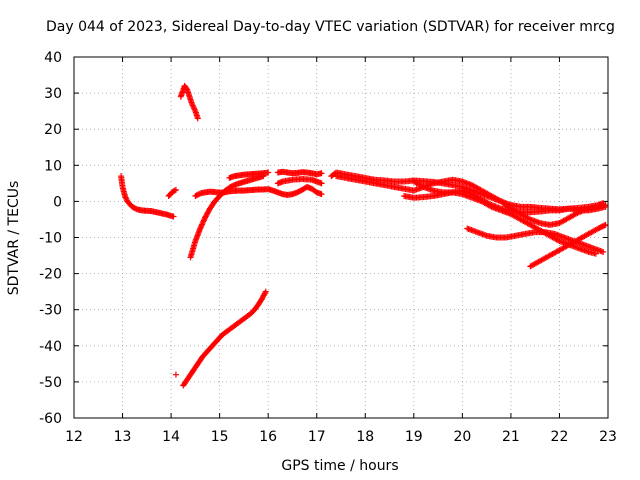 Image resolution: width=640 pixels, height=480 pixels. I want to click on x-tick-label: 20, so click(462, 437).